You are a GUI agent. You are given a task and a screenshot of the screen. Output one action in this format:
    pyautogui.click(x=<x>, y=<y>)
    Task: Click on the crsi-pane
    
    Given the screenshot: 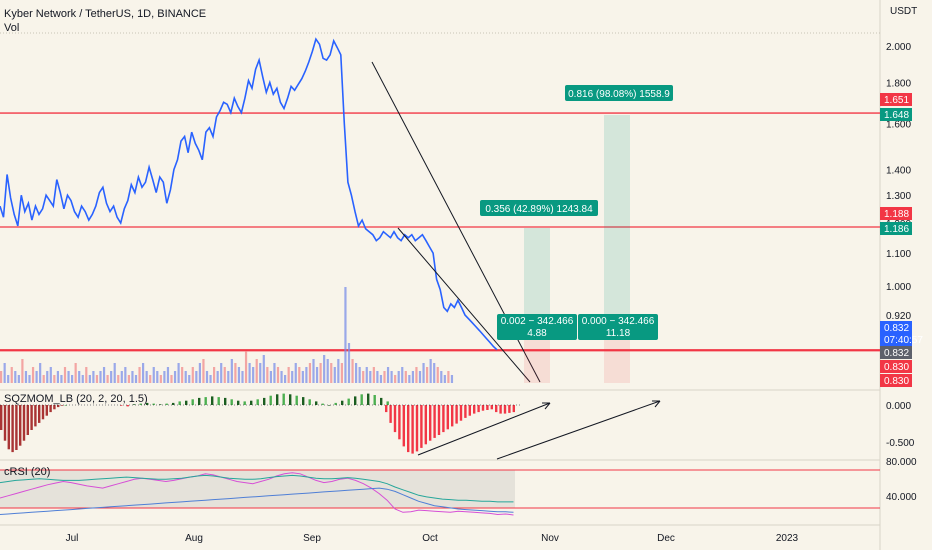 What is the action you would take?
    pyautogui.click(x=440, y=492)
    